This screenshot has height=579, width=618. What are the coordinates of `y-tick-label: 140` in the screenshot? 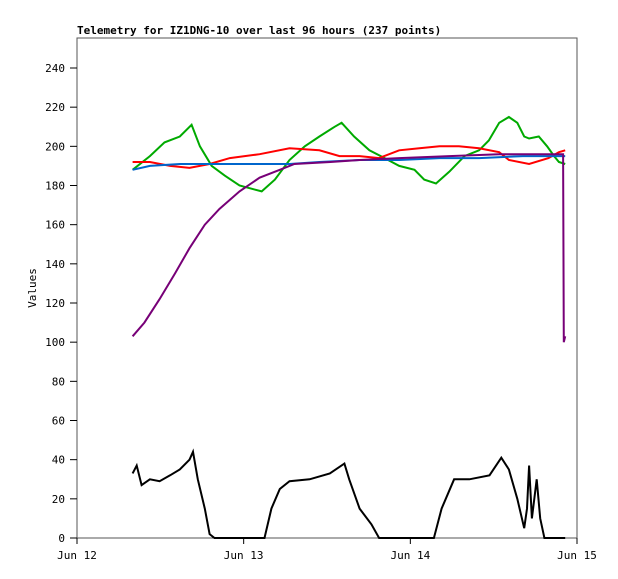 It's located at (55, 264).